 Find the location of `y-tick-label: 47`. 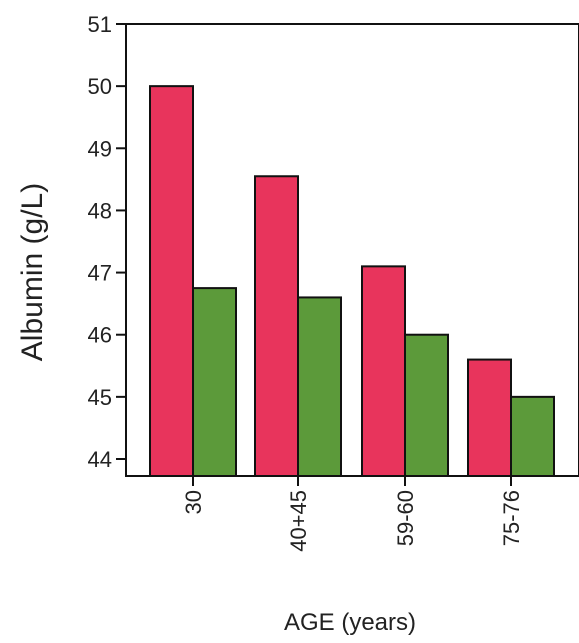

y-tick-label: 47 is located at coordinates (100, 273).